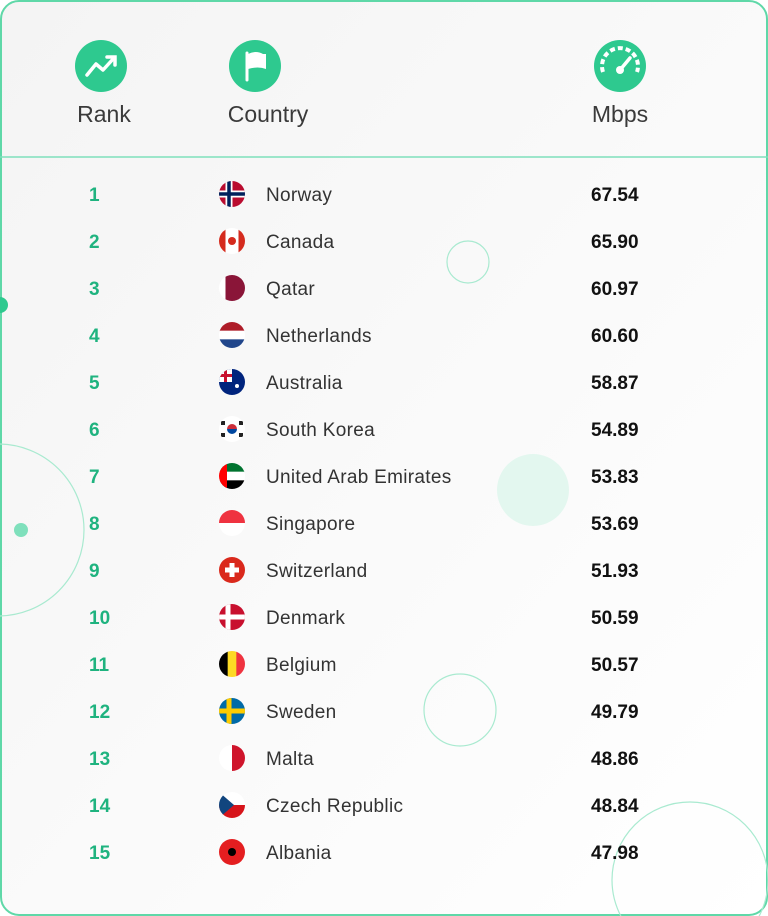  Describe the element at coordinates (94, 336) in the screenshot. I see `rank: 4` at that location.